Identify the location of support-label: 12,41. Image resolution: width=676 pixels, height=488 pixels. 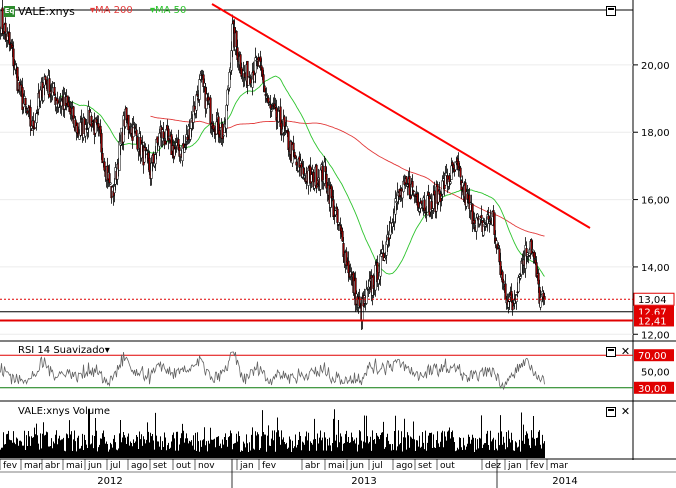
(652, 321).